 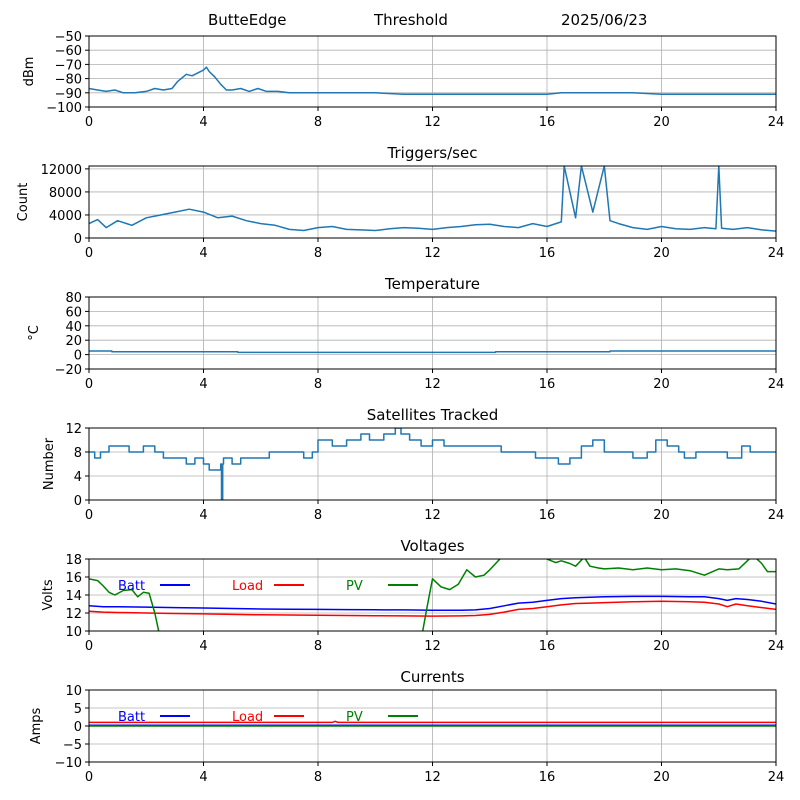 I want to click on product-name: Threshold, so click(x=411, y=20).